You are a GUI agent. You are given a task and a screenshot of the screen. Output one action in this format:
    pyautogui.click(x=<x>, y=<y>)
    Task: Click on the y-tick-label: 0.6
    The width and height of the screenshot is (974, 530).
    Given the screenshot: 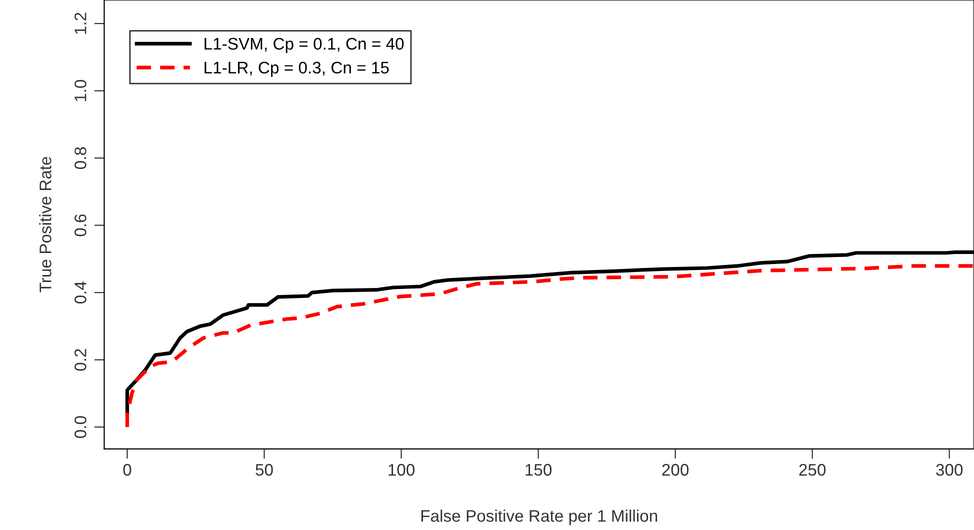 What is the action you would take?
    pyautogui.click(x=80, y=225)
    